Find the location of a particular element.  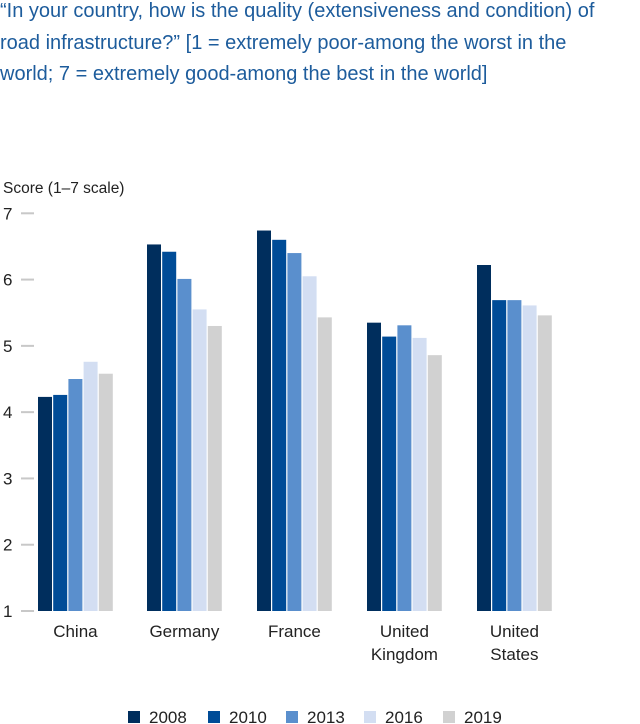

legend-label: 2019 is located at coordinates (483, 716).